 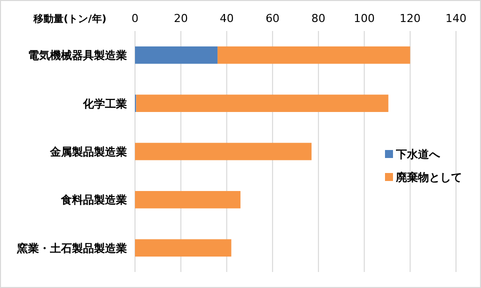 I want to click on legend-label: 下水道へ, so click(x=418, y=154).